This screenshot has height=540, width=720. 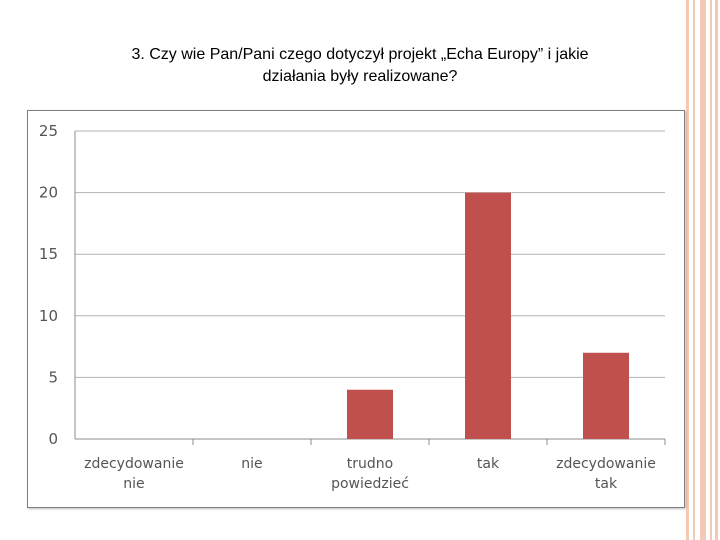 What do you see at coordinates (48, 316) in the screenshot?
I see `y-tick-label: 10` at bounding box center [48, 316].